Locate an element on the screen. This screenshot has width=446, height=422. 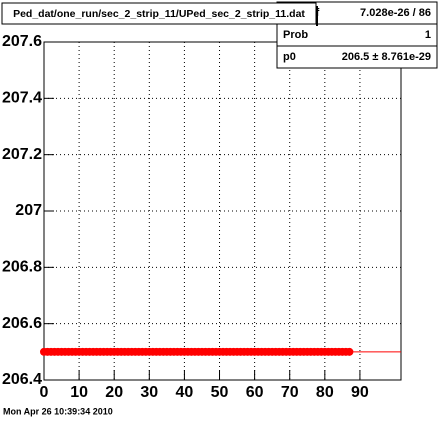
x-tick-label: 0 is located at coordinates (44, 392).